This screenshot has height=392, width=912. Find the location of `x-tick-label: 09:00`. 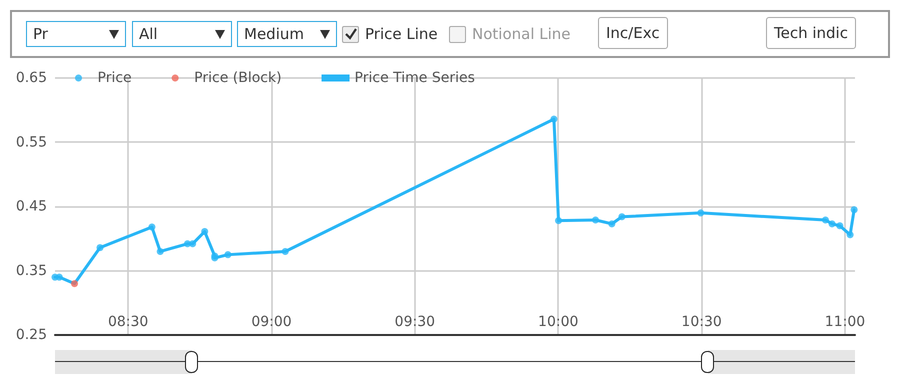

x-tick-label: 09:00 is located at coordinates (271, 322).